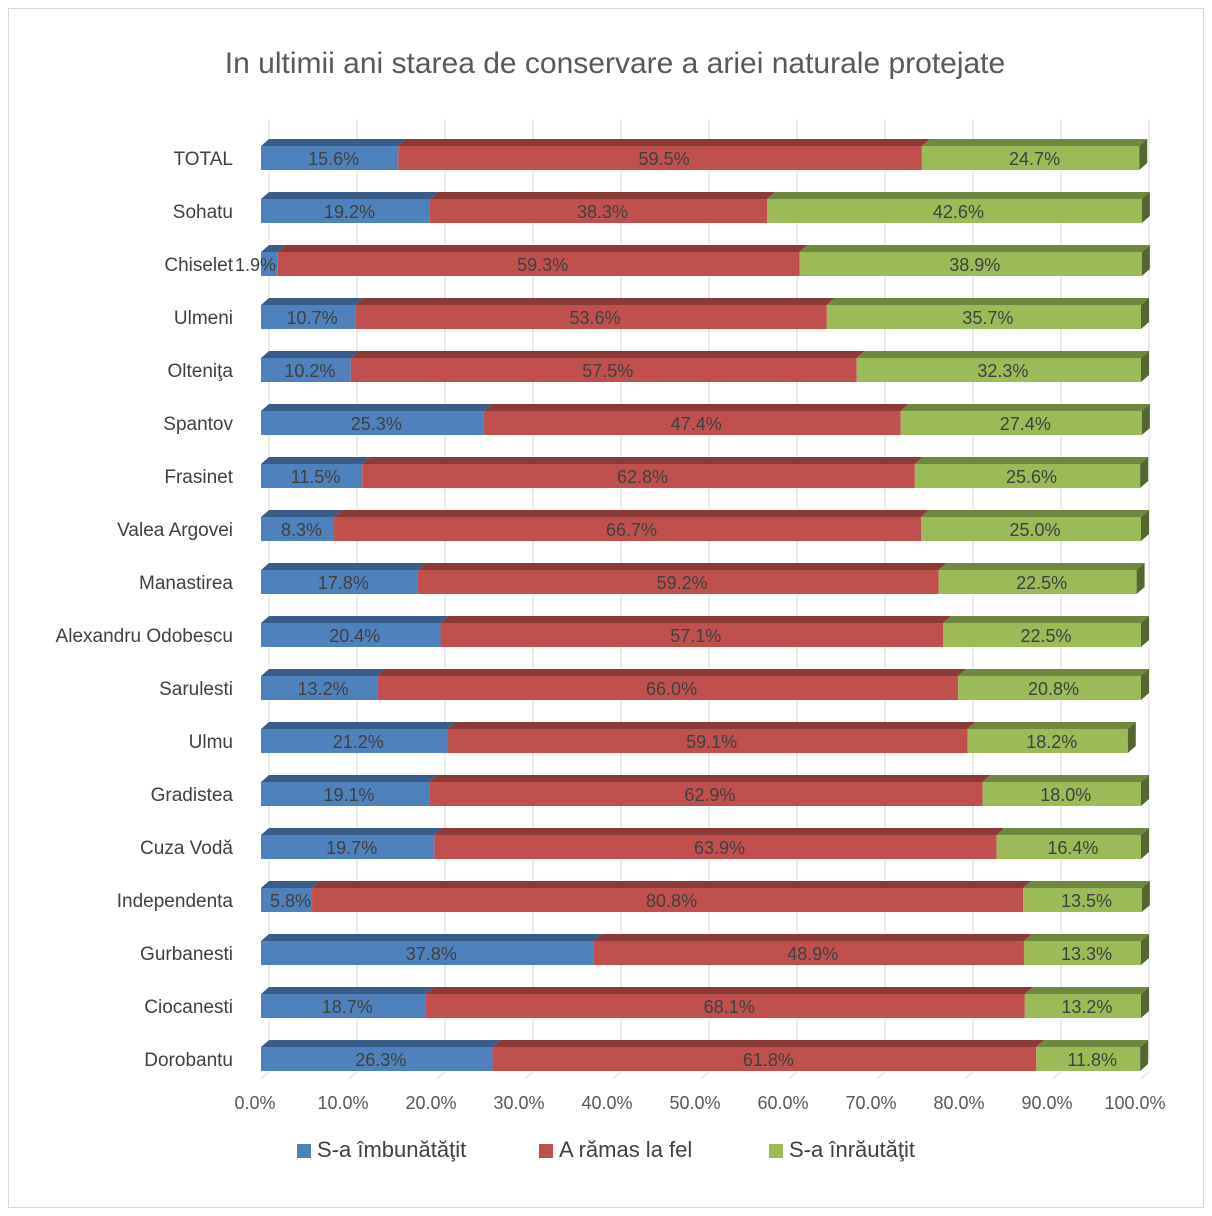 The height and width of the screenshot is (1216, 1212). What do you see at coordinates (333, 159) in the screenshot?
I see `data-label: 15.6%` at bounding box center [333, 159].